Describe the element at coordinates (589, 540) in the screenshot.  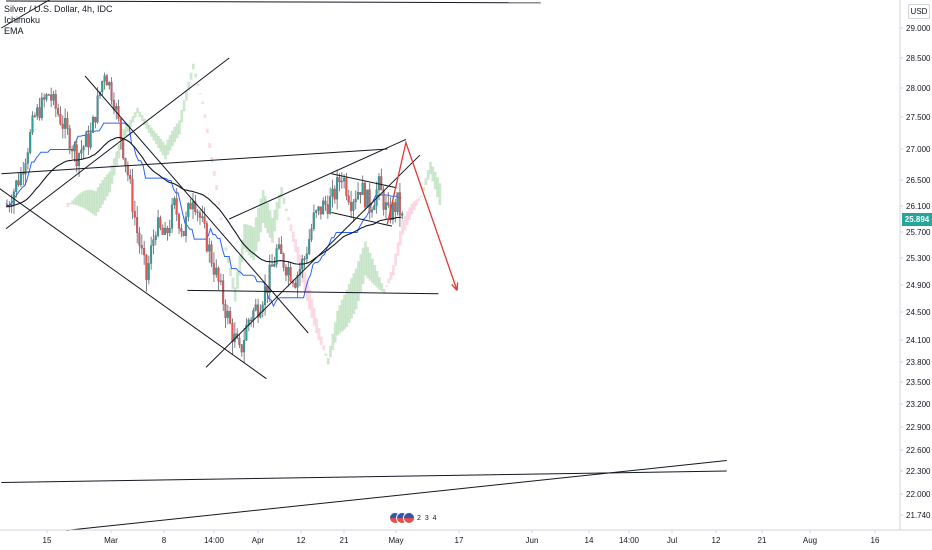
I see `x-tick-label: 14` at that location.